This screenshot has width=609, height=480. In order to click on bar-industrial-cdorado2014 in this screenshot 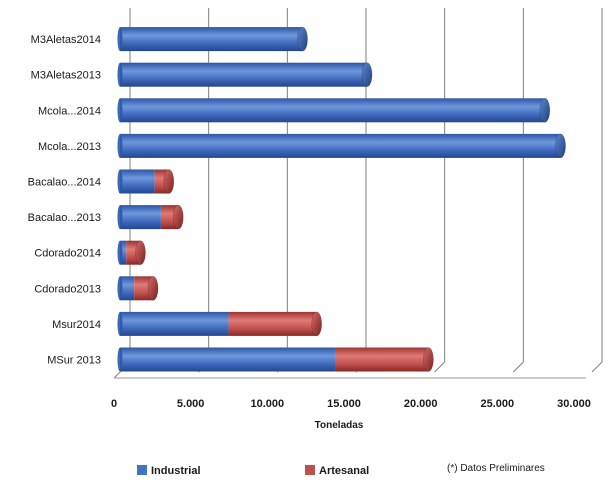, I will do `click(123, 252)`.